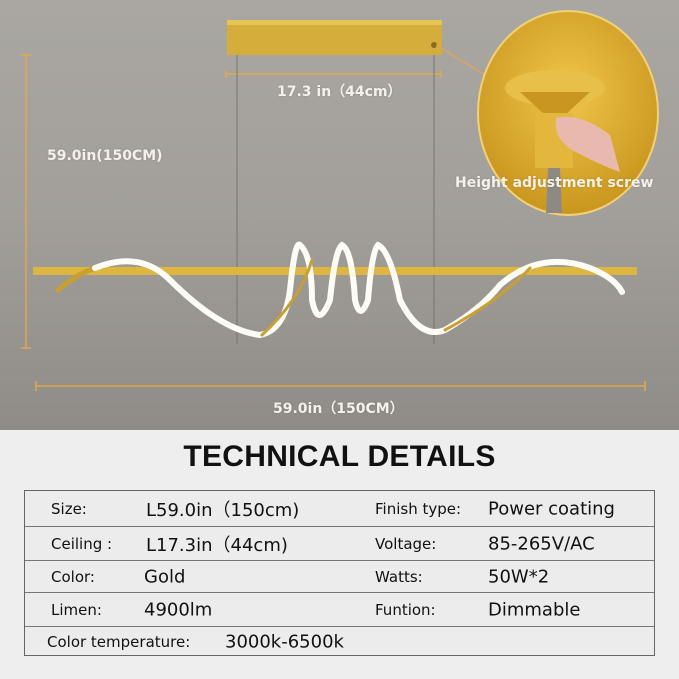 The width and height of the screenshot is (679, 679). I want to click on callout-line, so click(460, 60).